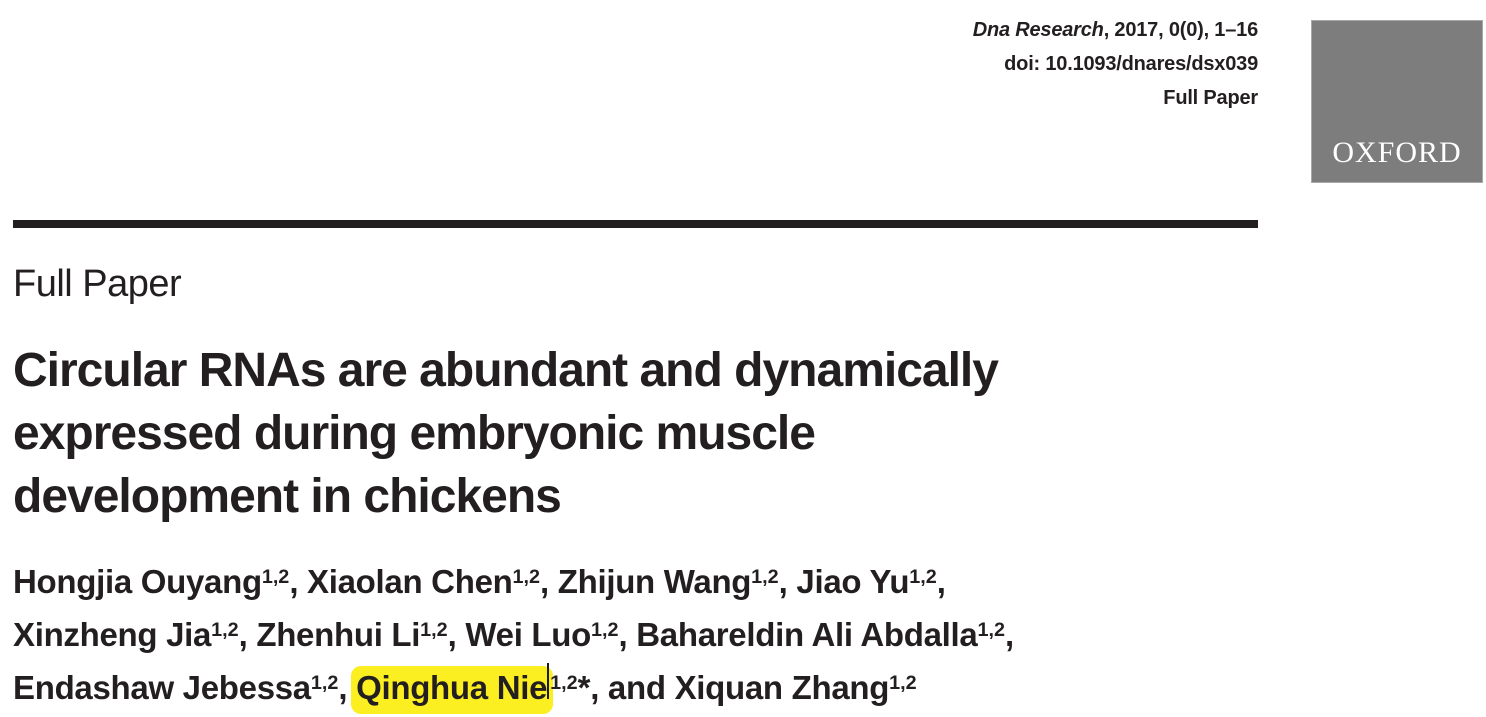 This screenshot has height=717, width=1486. I want to click on title-line-3: development in chickens, so click(287, 496).